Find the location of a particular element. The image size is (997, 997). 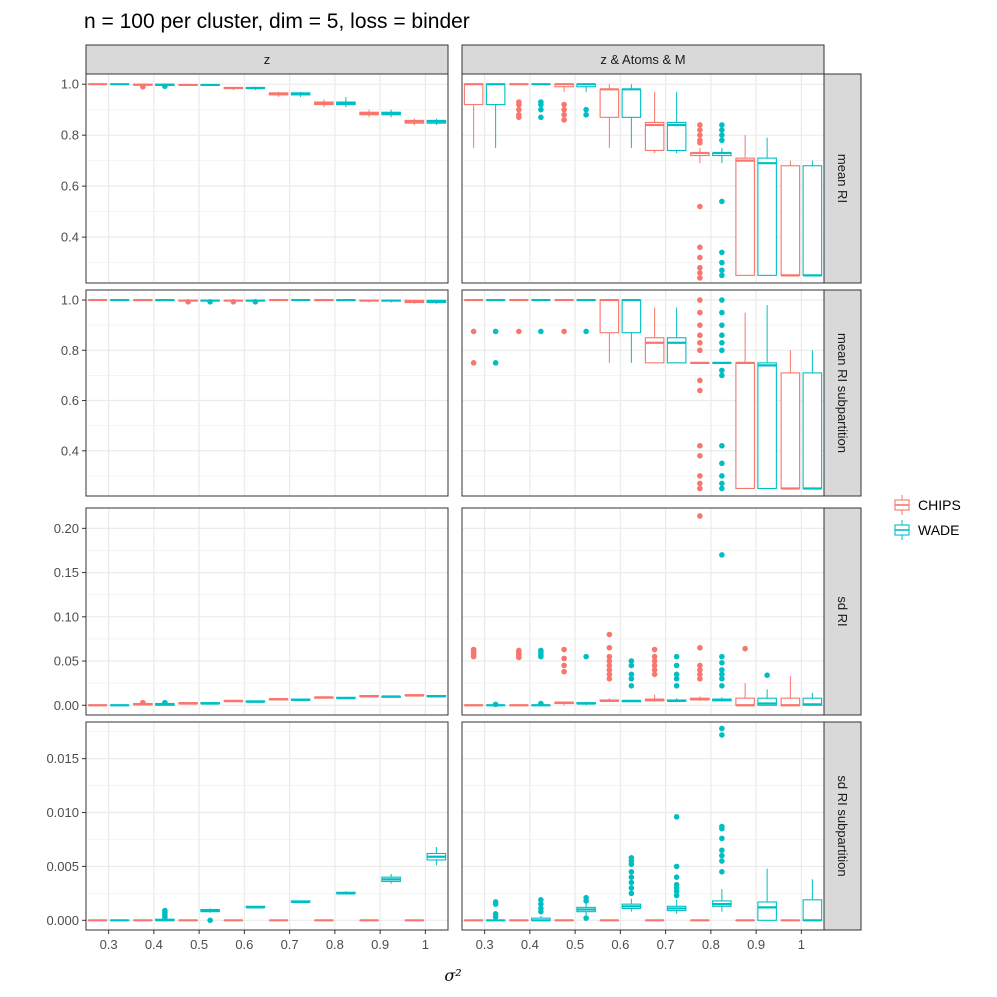

legend-label: CHIPS is located at coordinates (939, 505).